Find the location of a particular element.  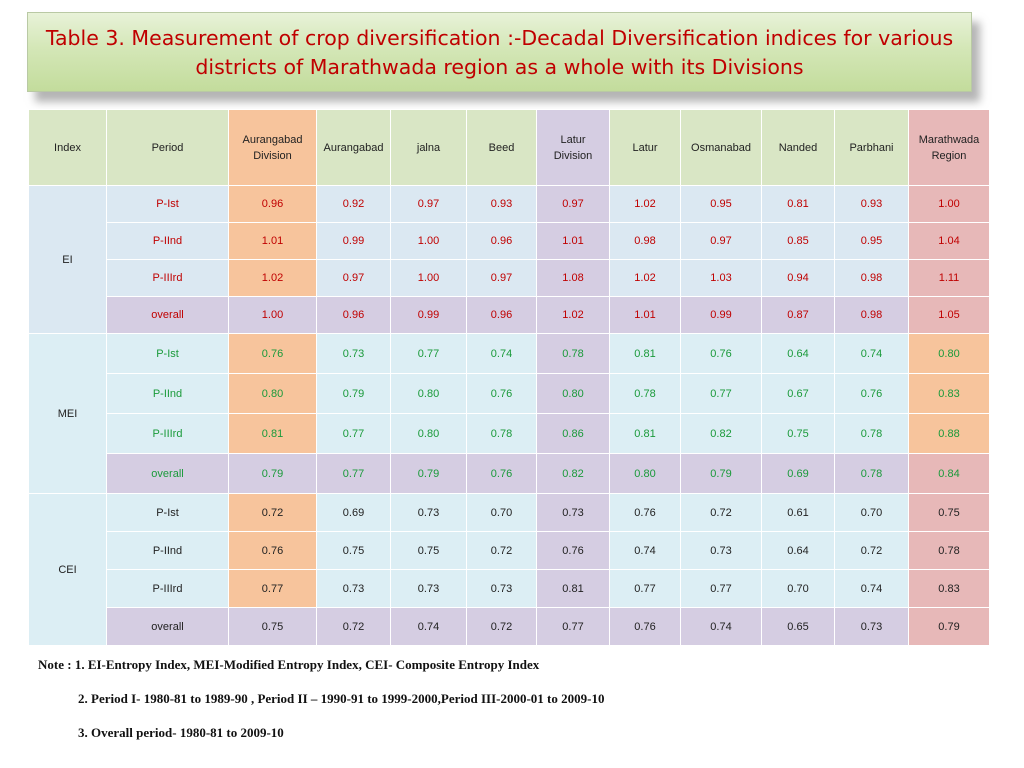

header-osmanabad: Osmanabad is located at coordinates (721, 147).